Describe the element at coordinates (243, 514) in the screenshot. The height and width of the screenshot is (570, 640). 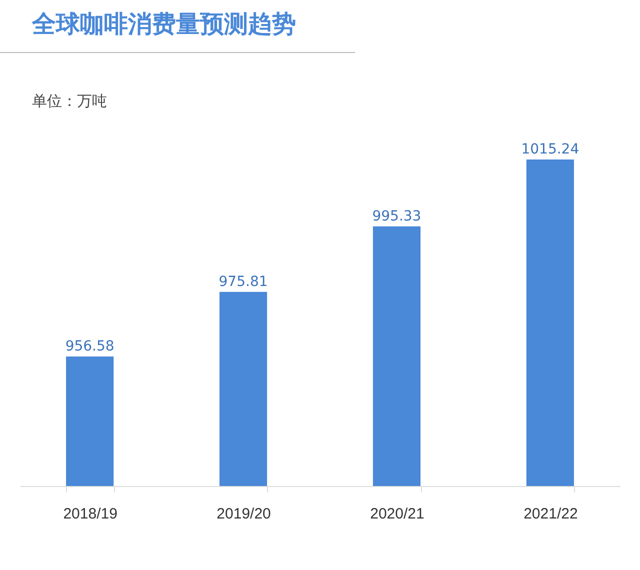
I see `x-tick-label: 2019/20` at that location.